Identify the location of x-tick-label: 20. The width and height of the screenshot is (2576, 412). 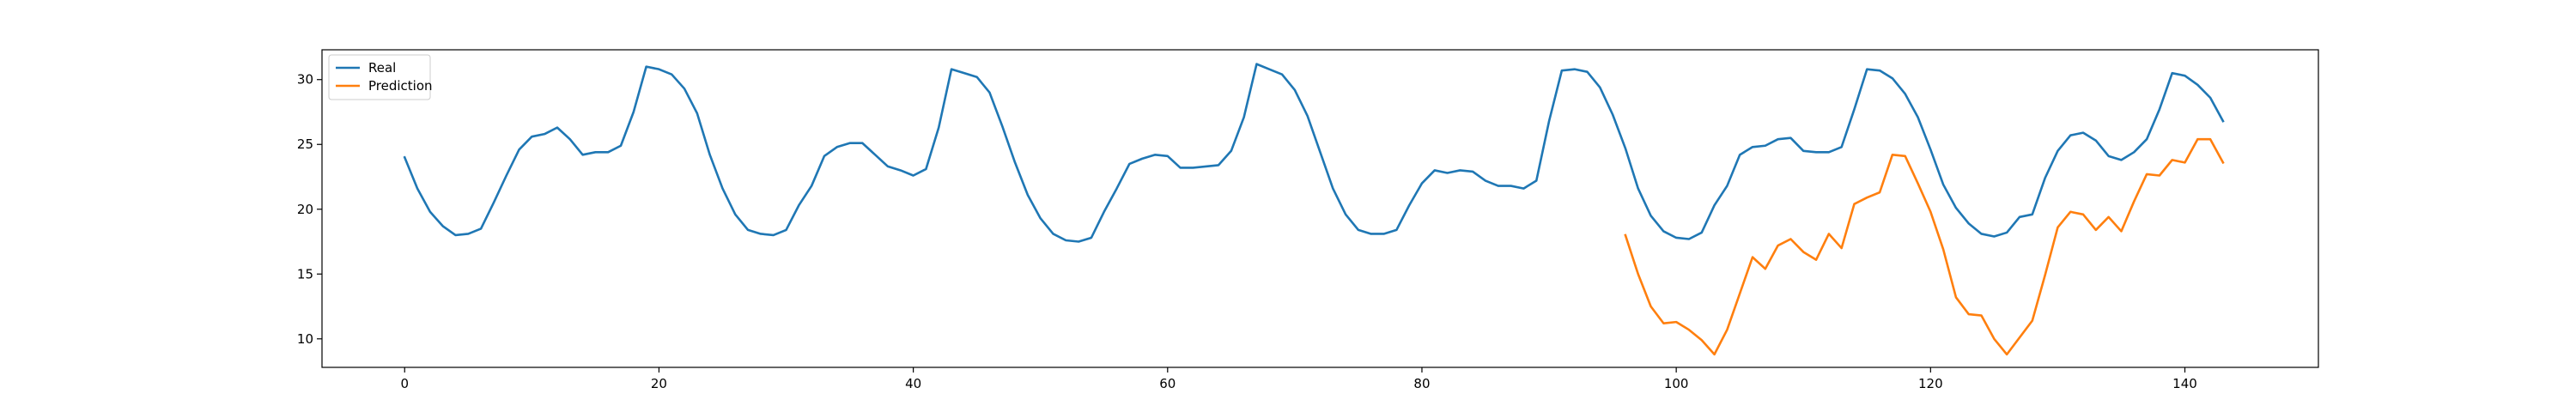
(659, 383).